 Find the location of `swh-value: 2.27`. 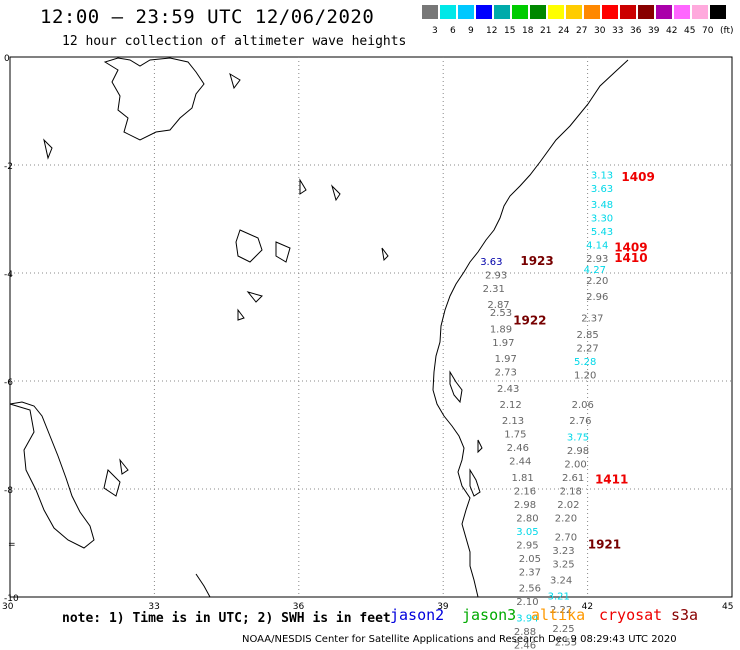

swh-value: 2.27 is located at coordinates (587, 348).